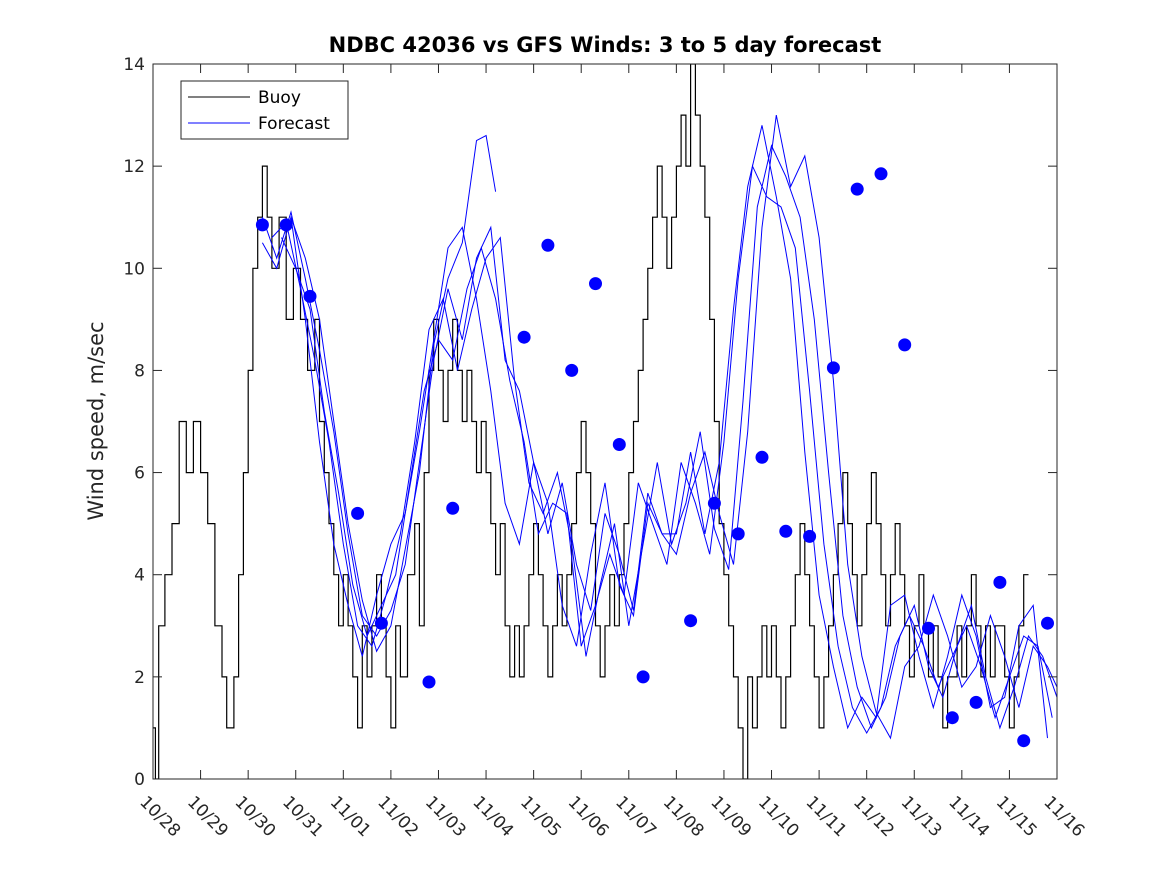  Describe the element at coordinates (302, 816) in the screenshot. I see `x-tick-label-3: 10/31` at that location.